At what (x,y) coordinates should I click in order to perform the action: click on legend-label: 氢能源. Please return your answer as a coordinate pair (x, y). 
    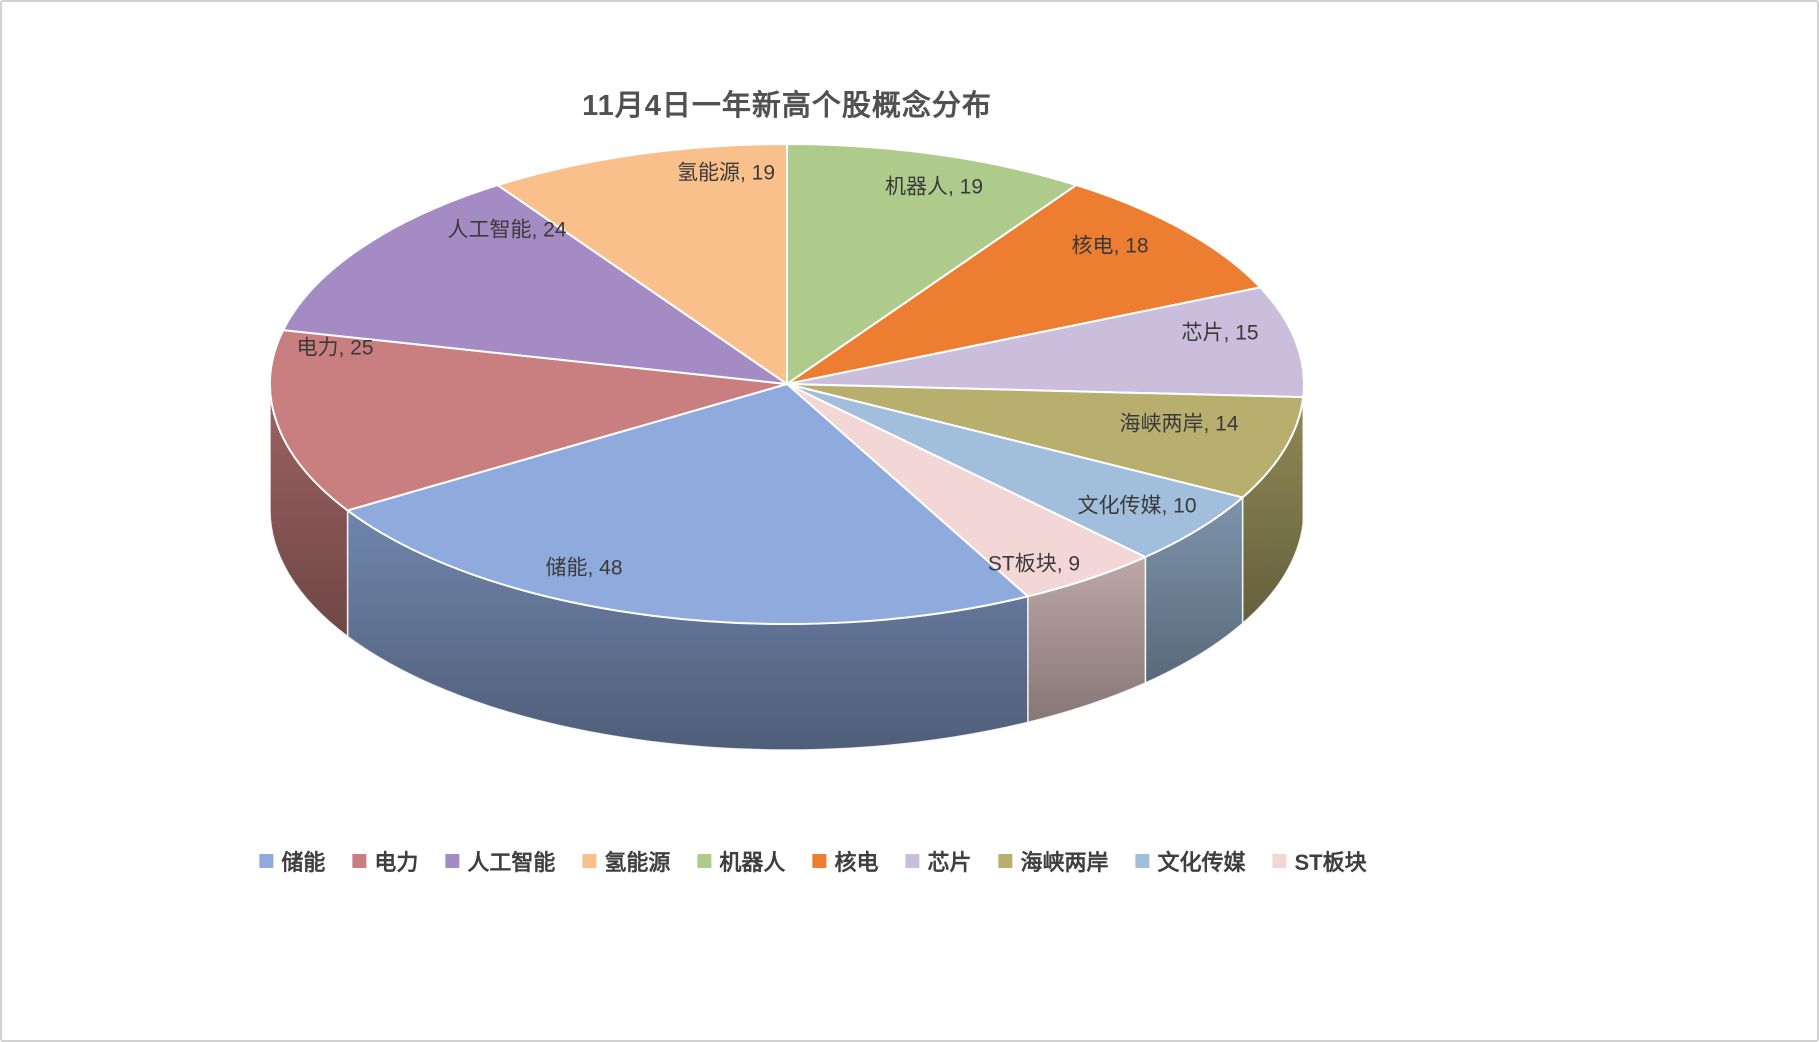
    Looking at the image, I should click on (637, 862).